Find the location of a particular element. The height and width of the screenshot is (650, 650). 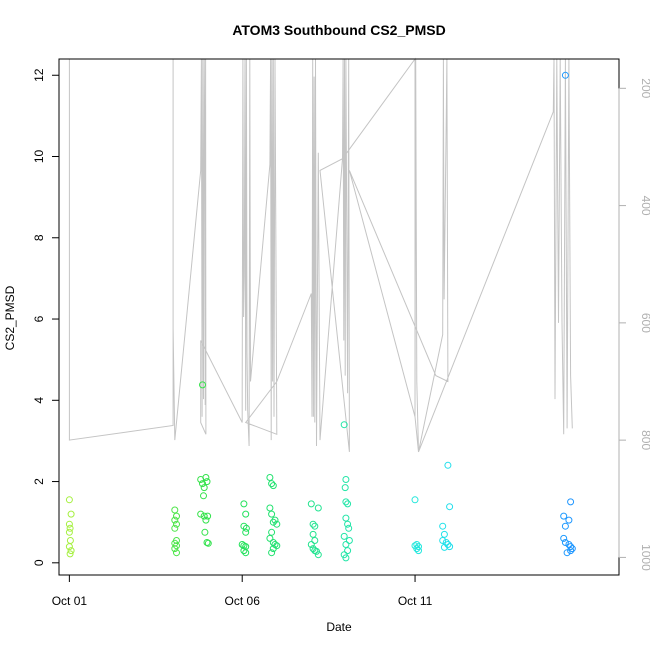

x-axis-title: Date is located at coordinates (339, 627).